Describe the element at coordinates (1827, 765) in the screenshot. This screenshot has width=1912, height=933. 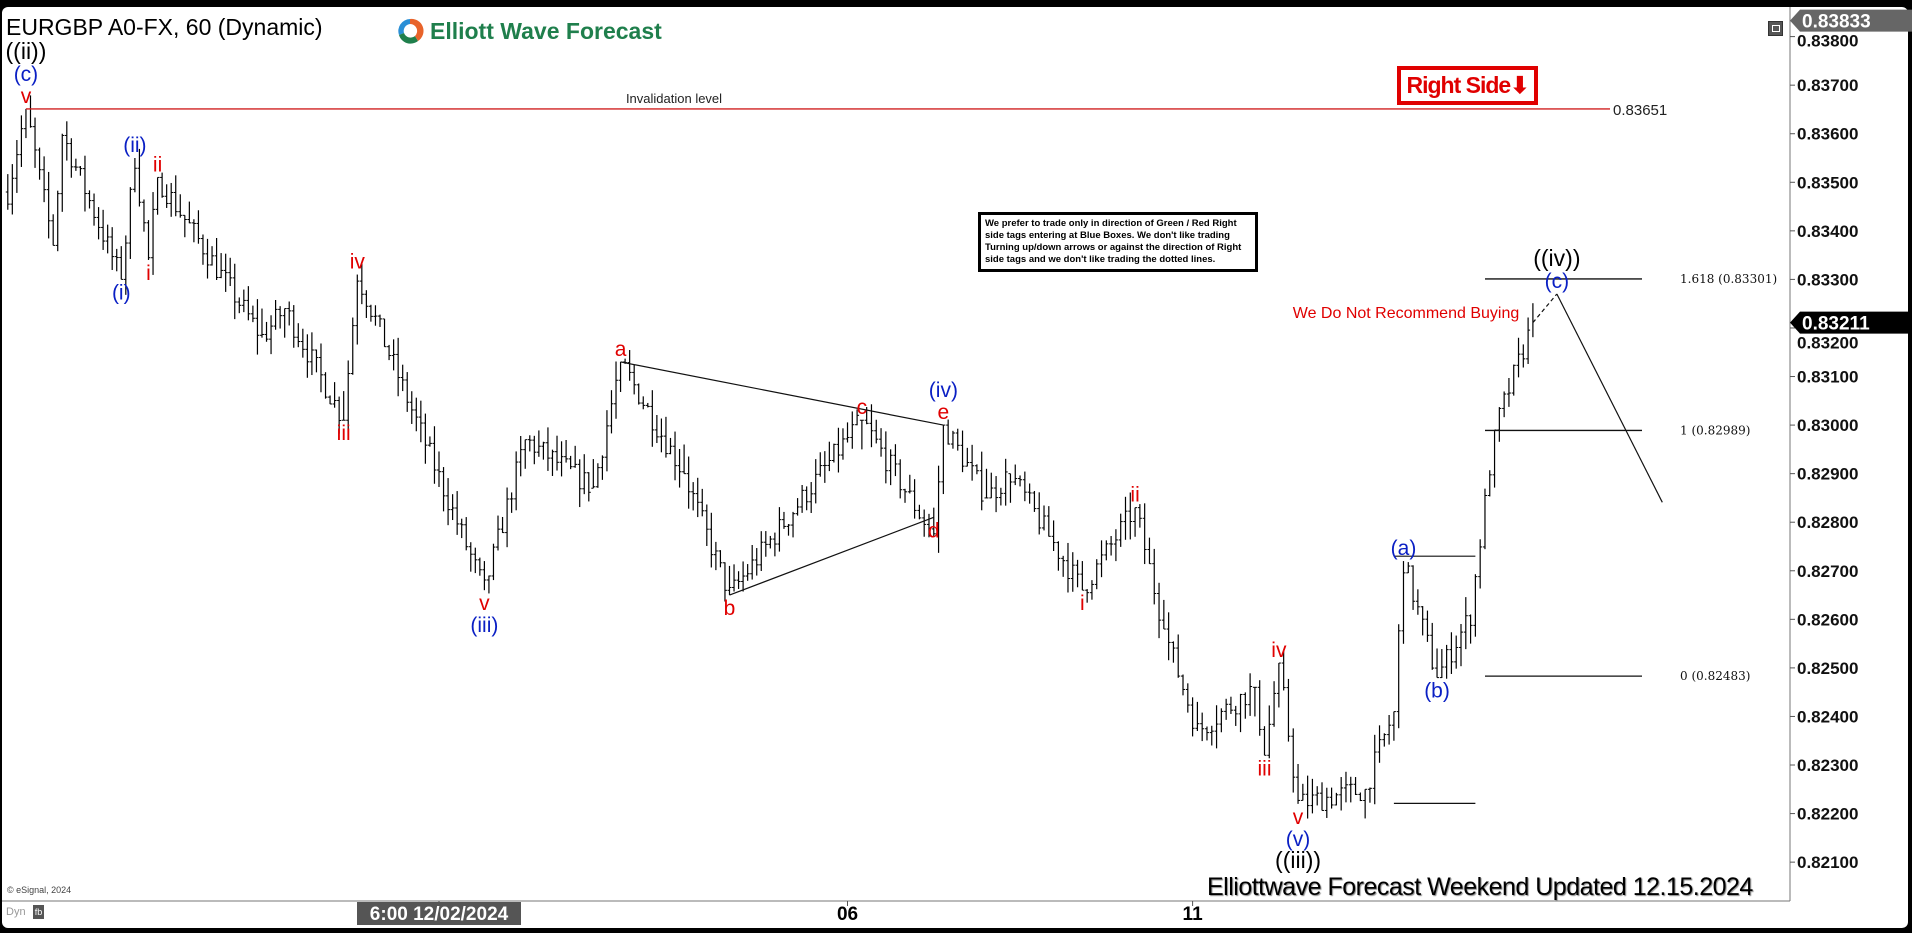
I see `y-tick-label: 0.82300` at that location.